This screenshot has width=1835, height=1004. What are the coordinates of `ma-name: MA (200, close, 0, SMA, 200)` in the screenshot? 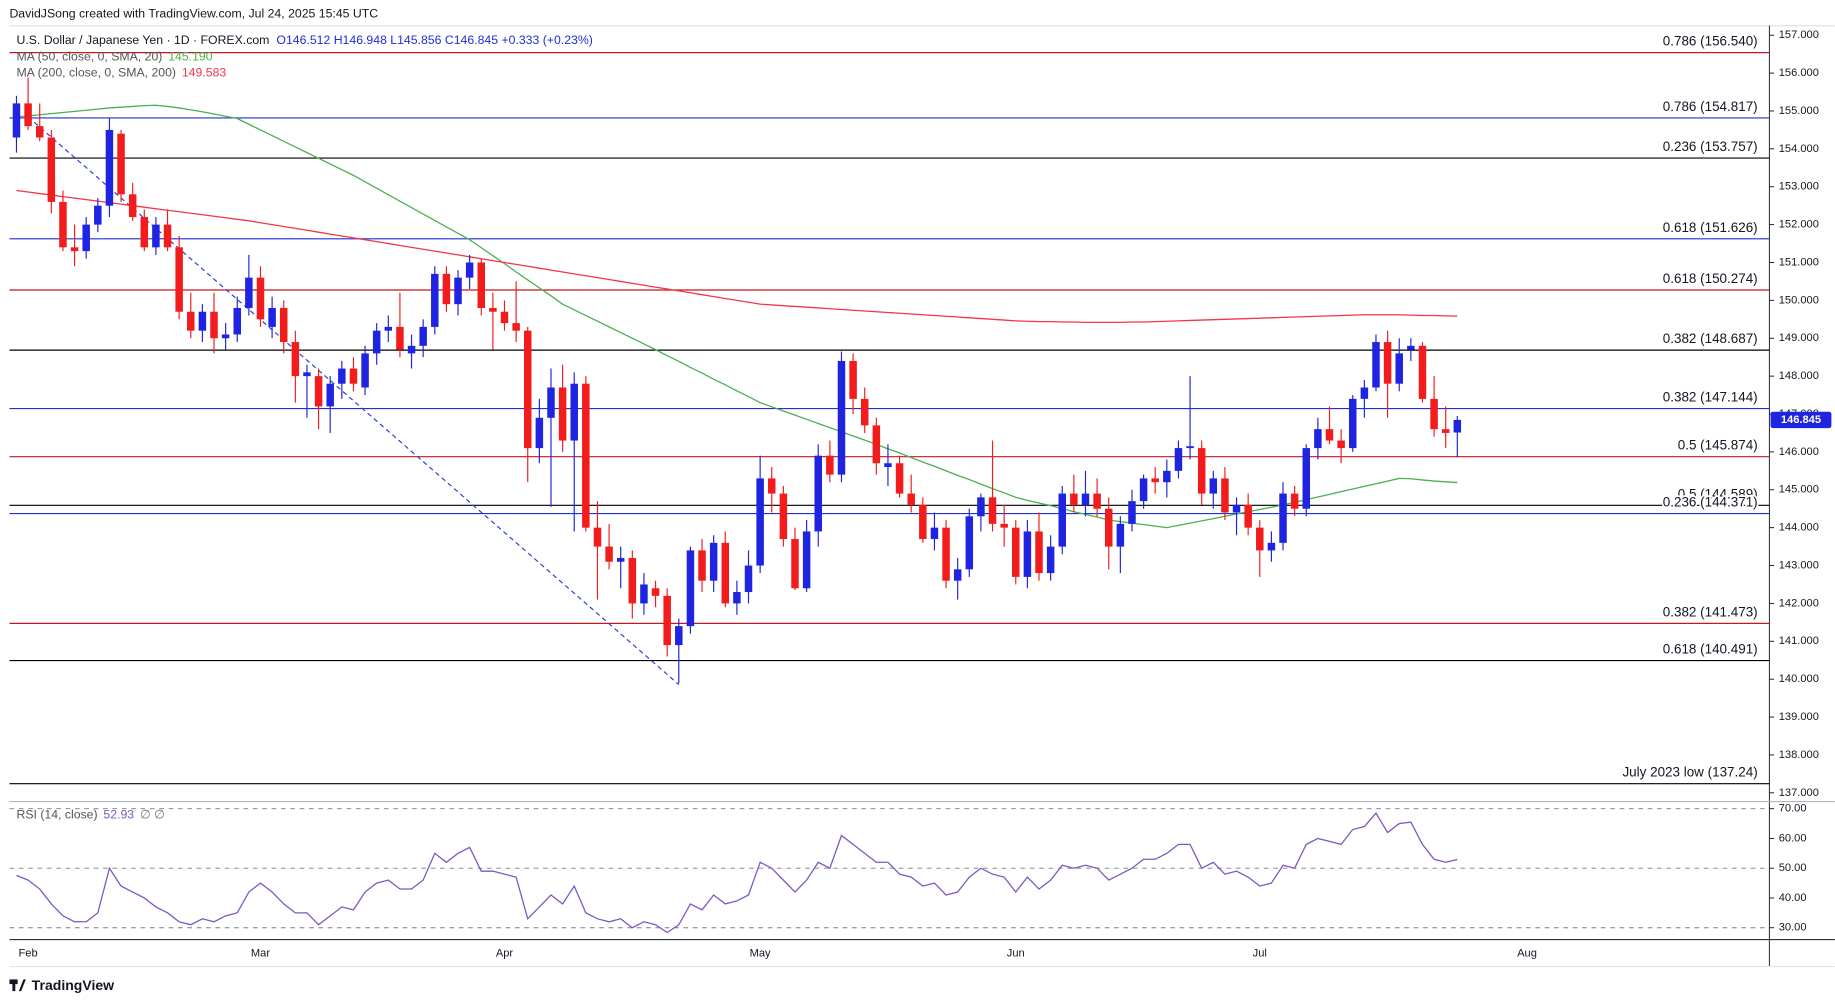 It's located at (96, 73).